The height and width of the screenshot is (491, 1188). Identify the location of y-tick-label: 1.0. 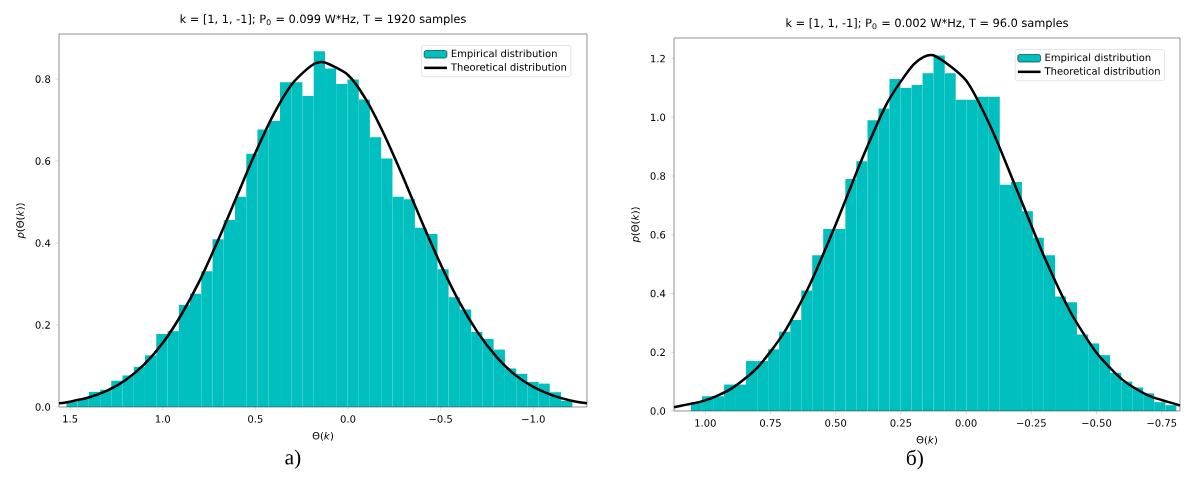
(658, 117).